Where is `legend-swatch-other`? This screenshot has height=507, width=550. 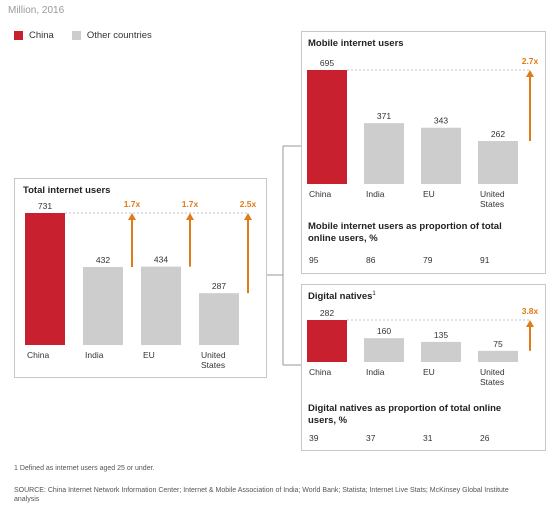
legend-swatch-other is located at coordinates (76, 35).